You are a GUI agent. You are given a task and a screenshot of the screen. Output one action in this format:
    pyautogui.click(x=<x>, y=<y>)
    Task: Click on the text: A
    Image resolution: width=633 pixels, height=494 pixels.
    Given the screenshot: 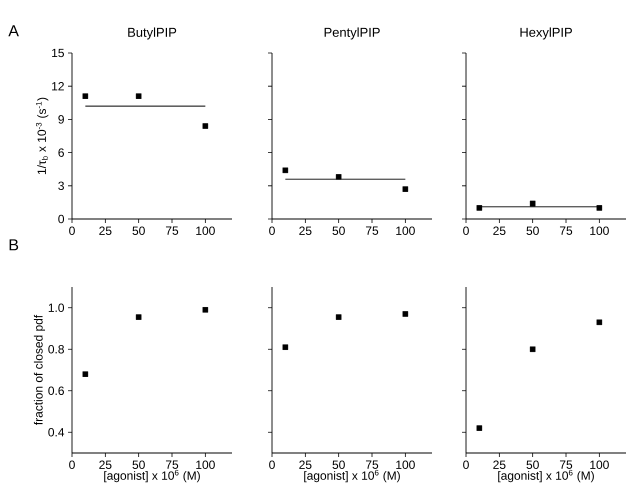 What is the action you would take?
    pyautogui.click(x=13, y=30)
    